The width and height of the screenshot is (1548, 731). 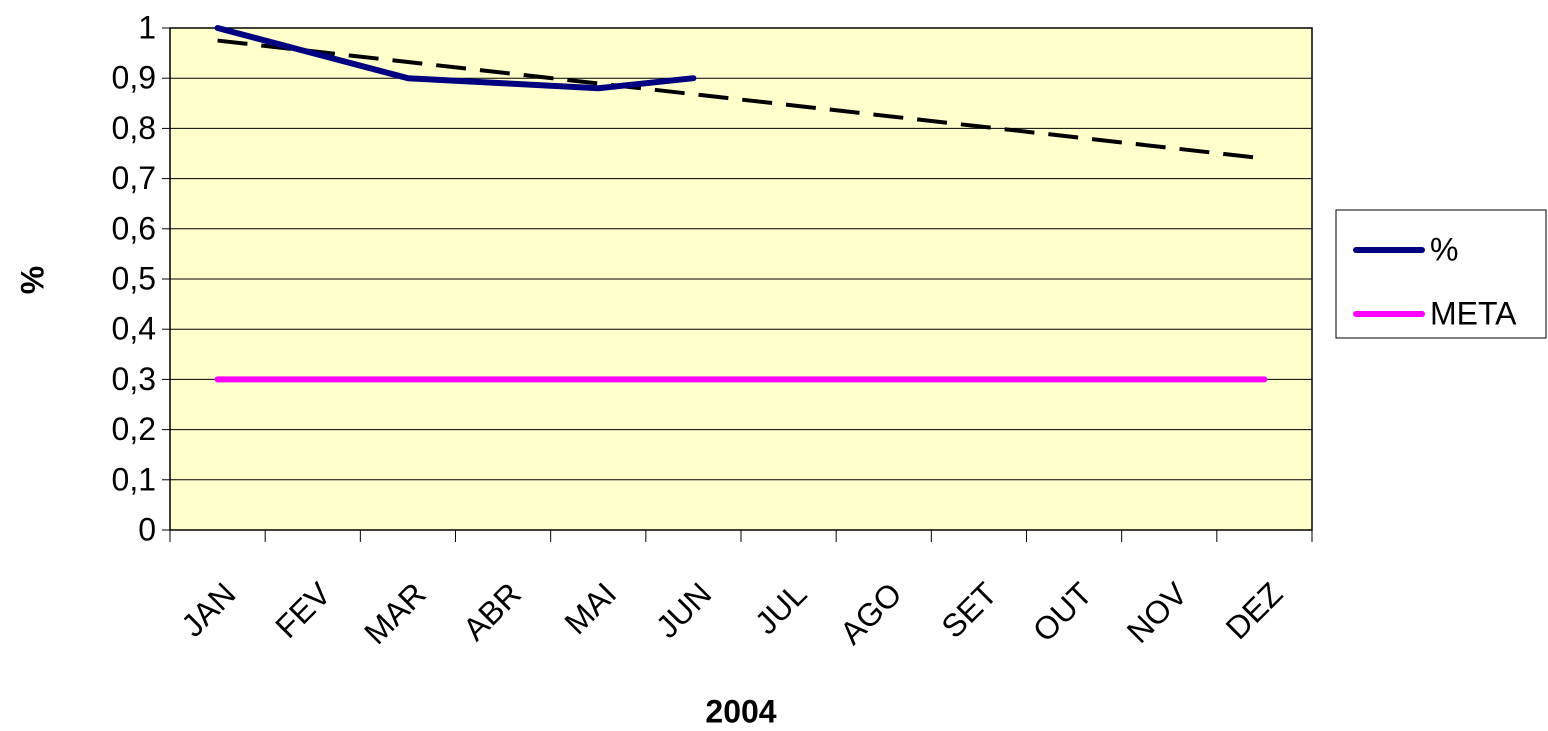 I want to click on x-tick-label: ABR, so click(x=492, y=611).